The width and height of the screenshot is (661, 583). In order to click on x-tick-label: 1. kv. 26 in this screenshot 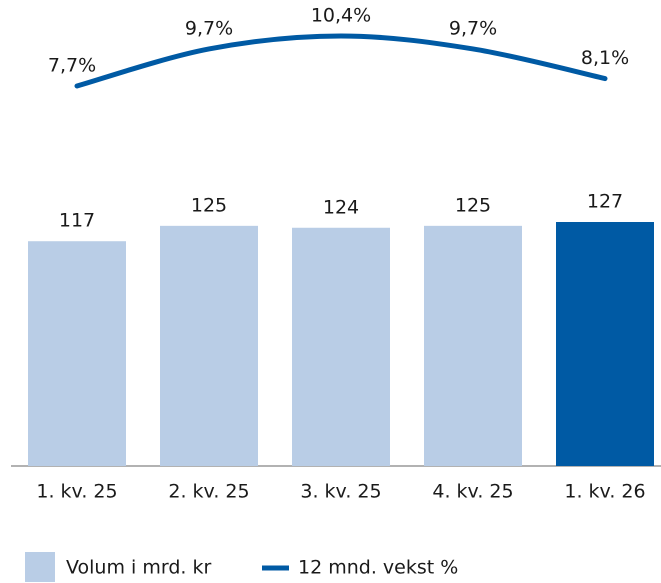, I will do `click(604, 492)`.